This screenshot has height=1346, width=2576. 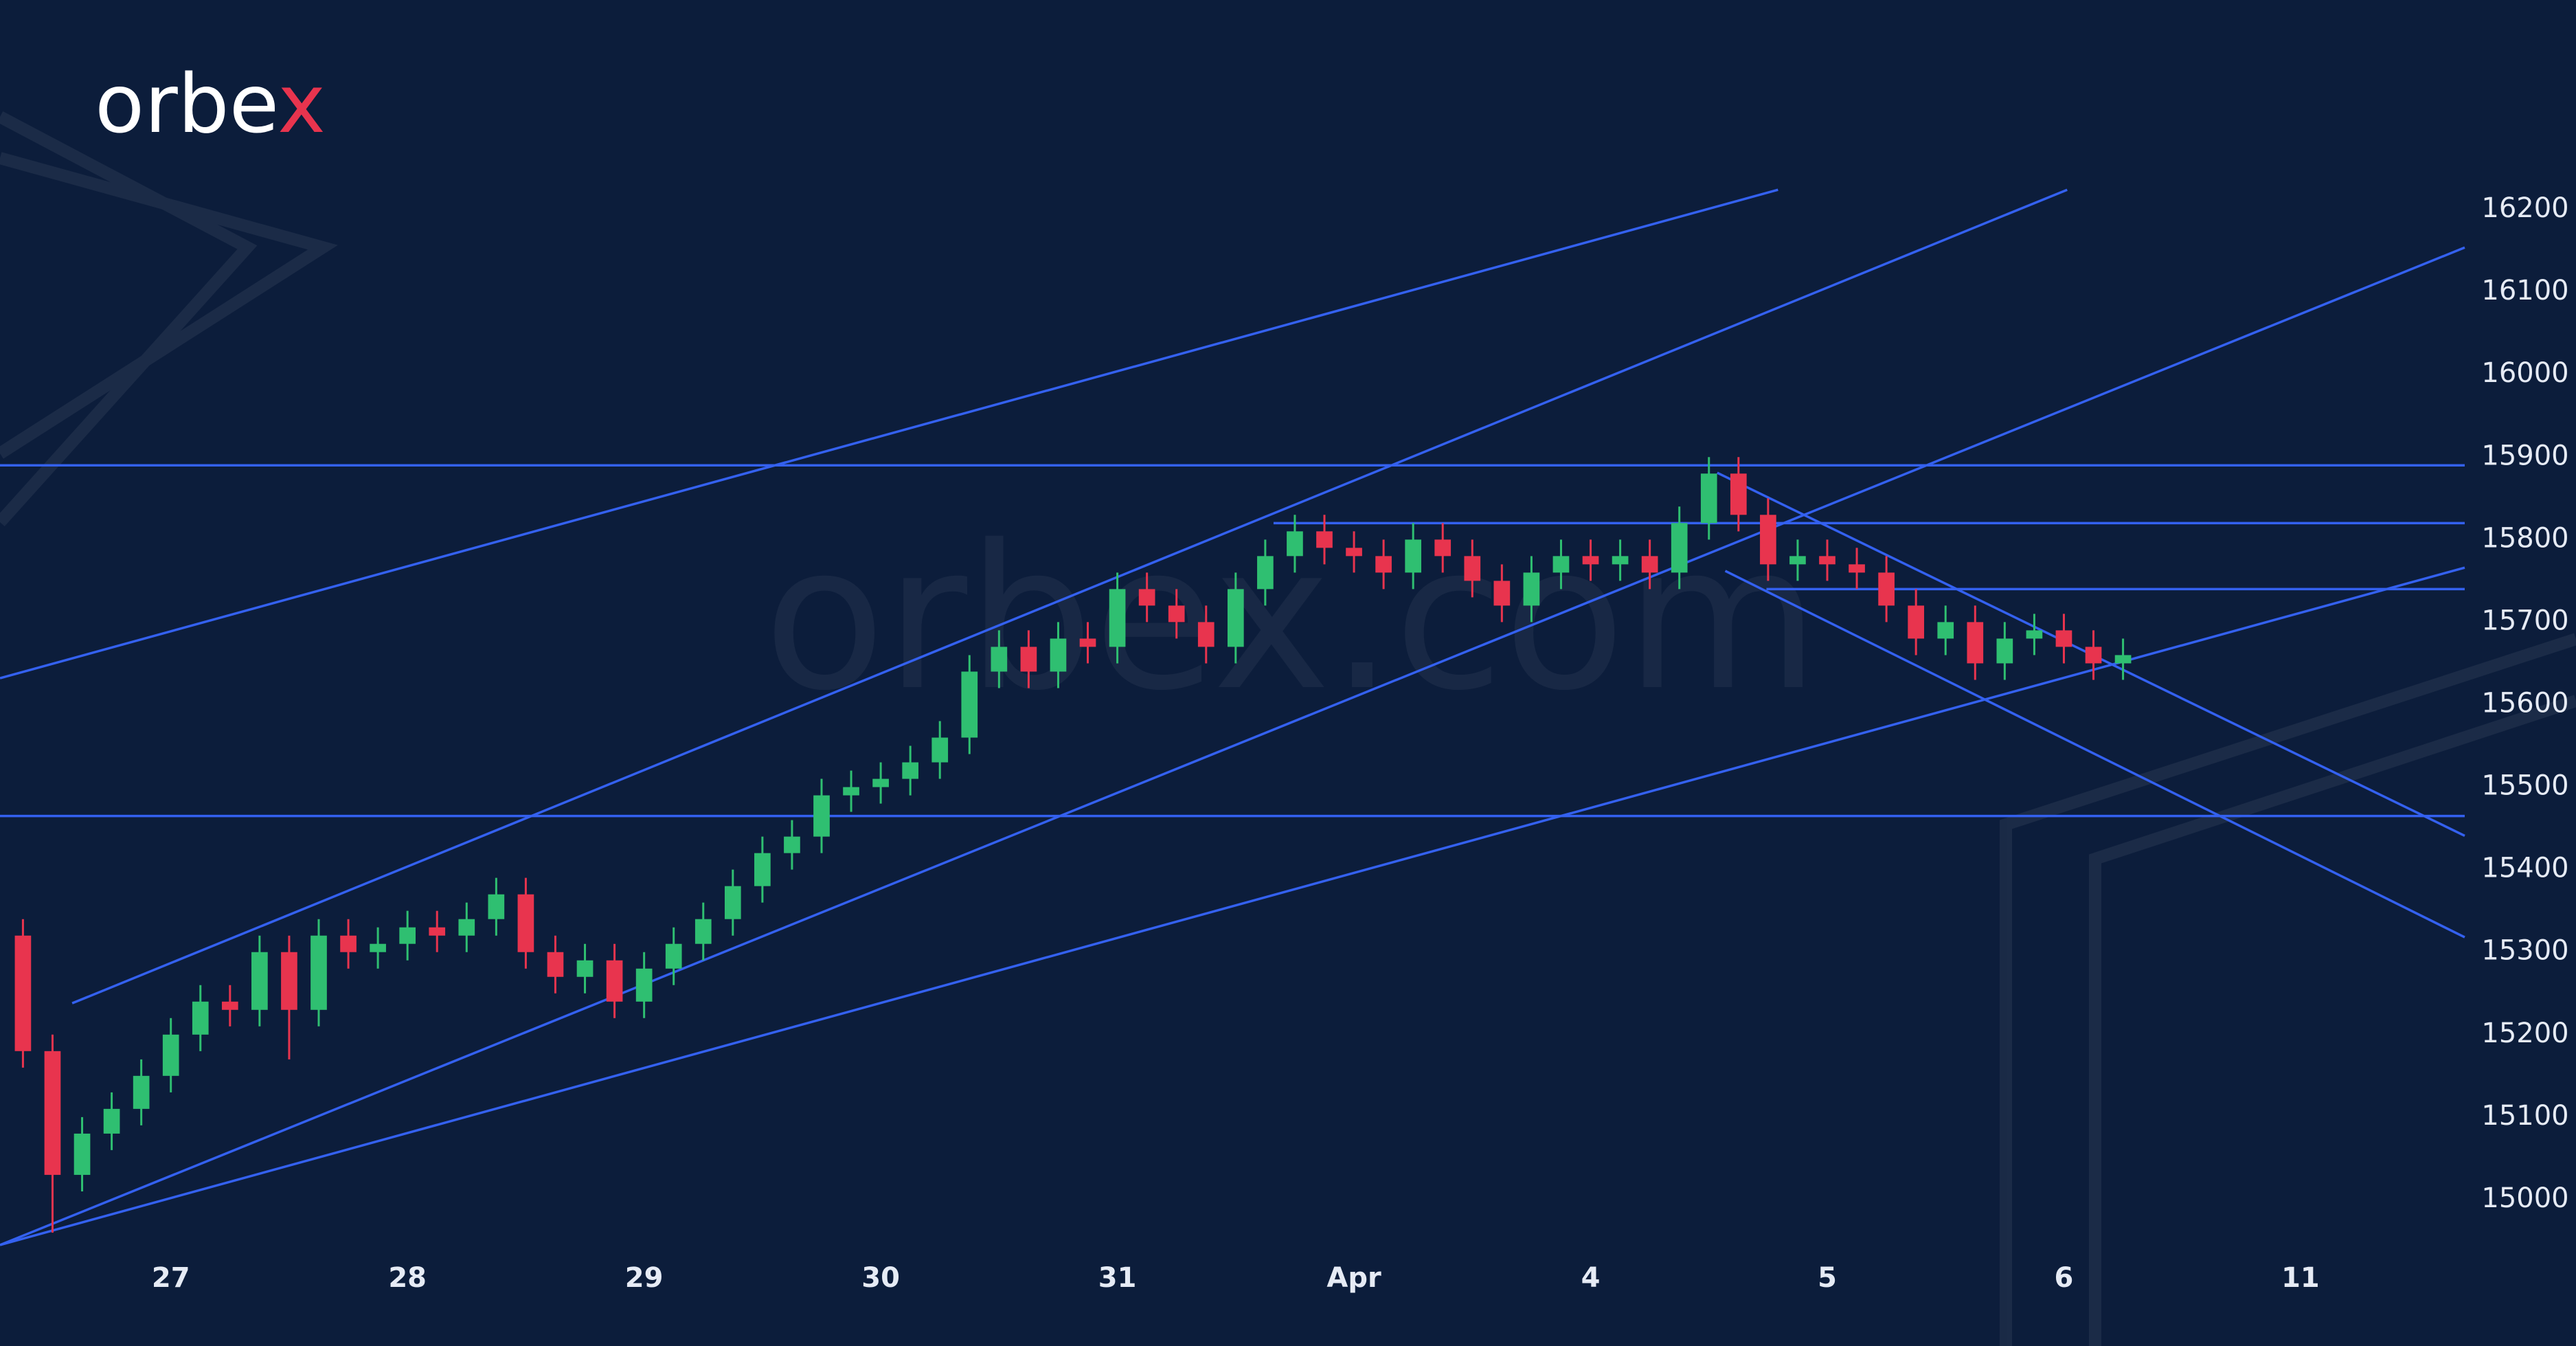 What do you see at coordinates (2524, 786) in the screenshot?
I see `y-tick-label: 15500` at bounding box center [2524, 786].